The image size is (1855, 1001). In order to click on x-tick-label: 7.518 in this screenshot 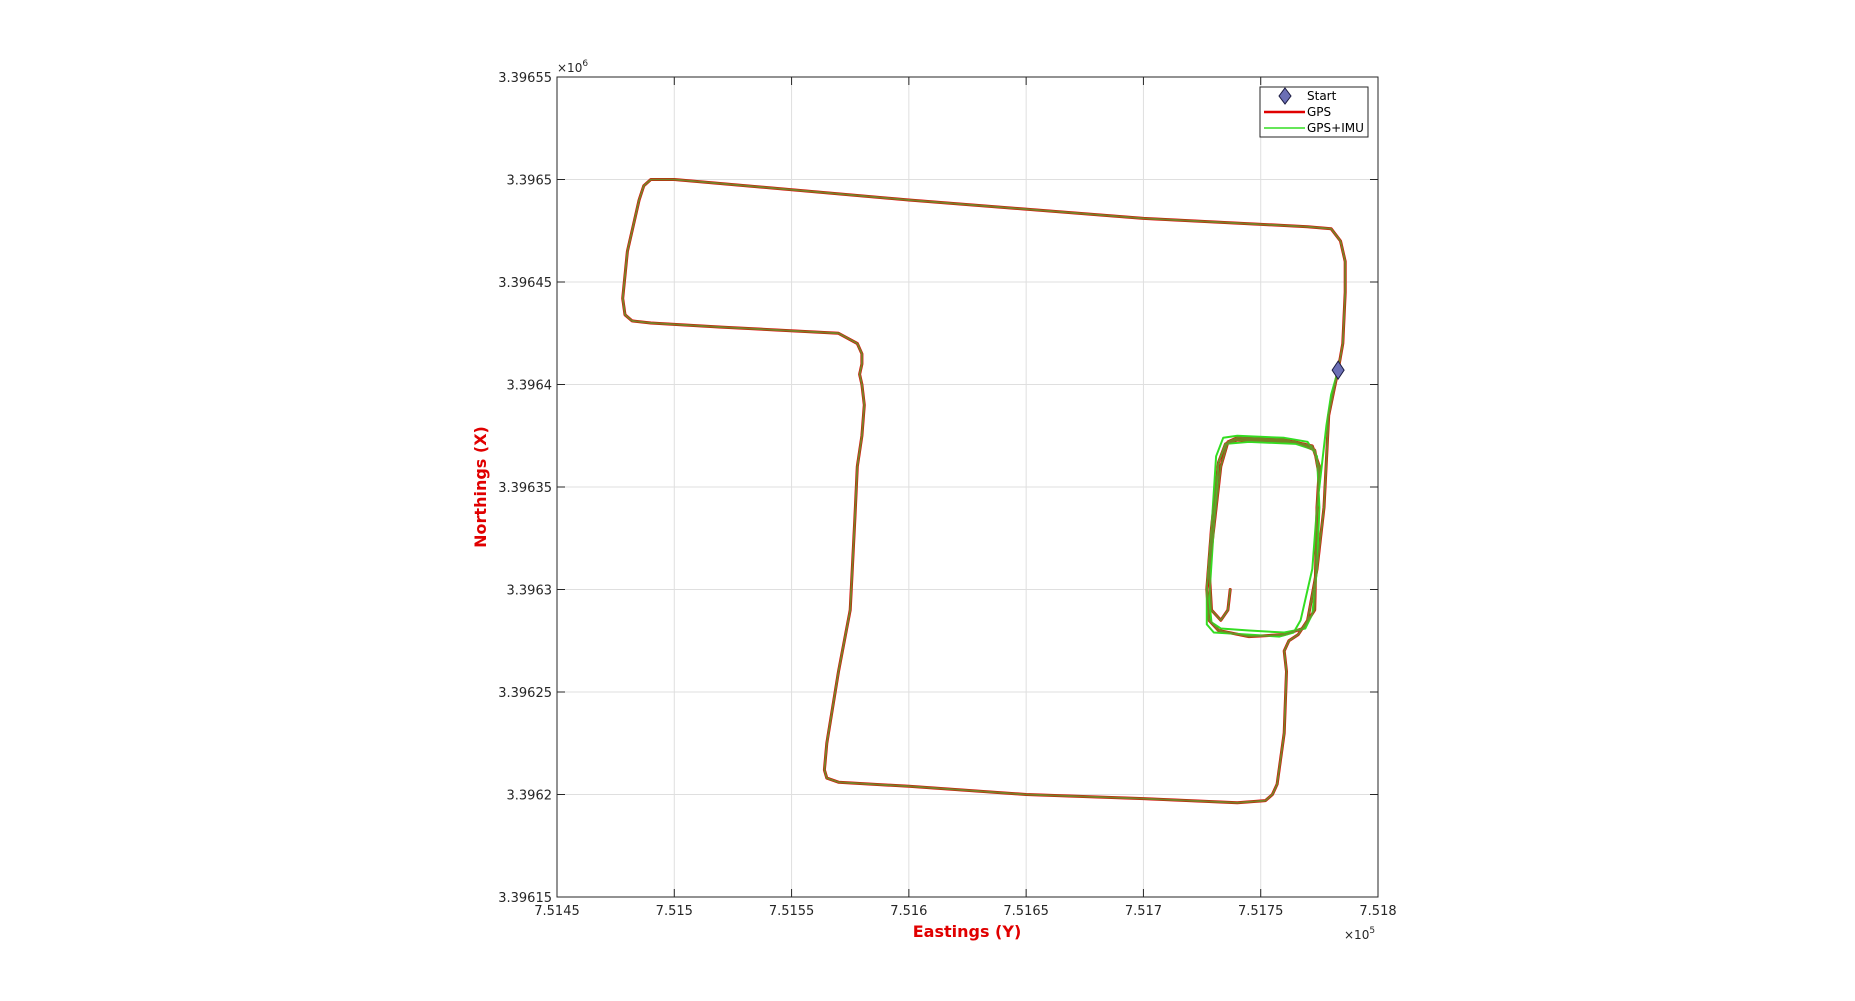, I will do `click(1377, 911)`.